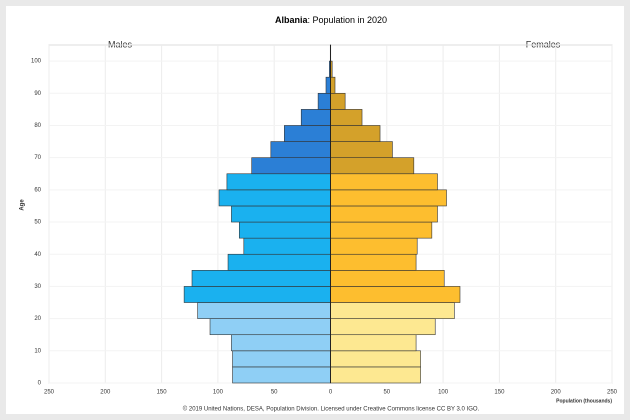  What do you see at coordinates (37, 223) in the screenshot?
I see `y-tick-label: 50` at bounding box center [37, 223].